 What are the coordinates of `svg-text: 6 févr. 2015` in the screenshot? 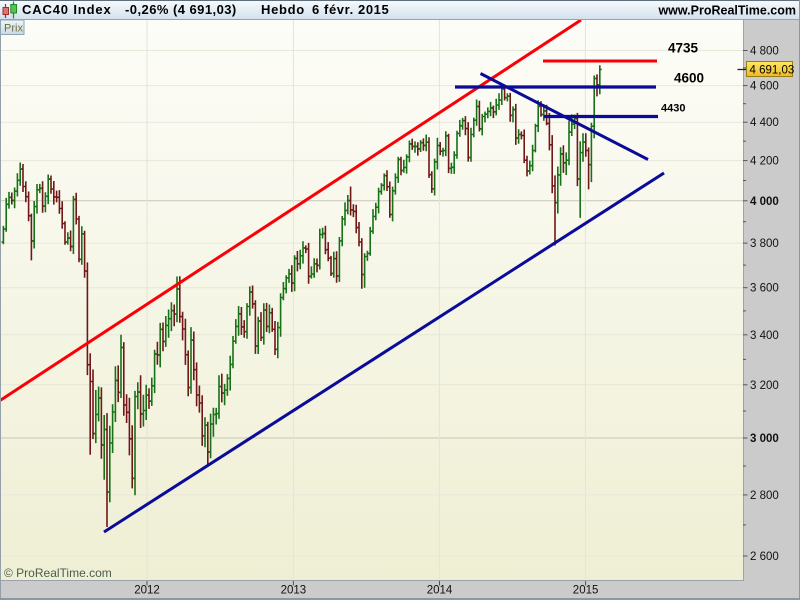 It's located at (350, 9).